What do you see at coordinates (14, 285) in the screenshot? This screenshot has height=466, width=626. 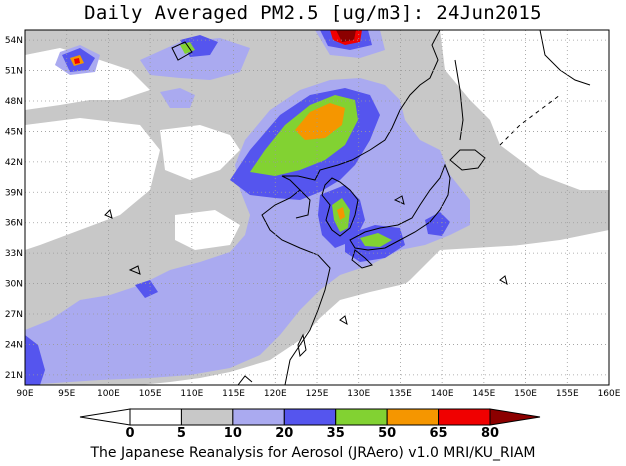 I see `lat-tick-label: 30N` at bounding box center [14, 285].